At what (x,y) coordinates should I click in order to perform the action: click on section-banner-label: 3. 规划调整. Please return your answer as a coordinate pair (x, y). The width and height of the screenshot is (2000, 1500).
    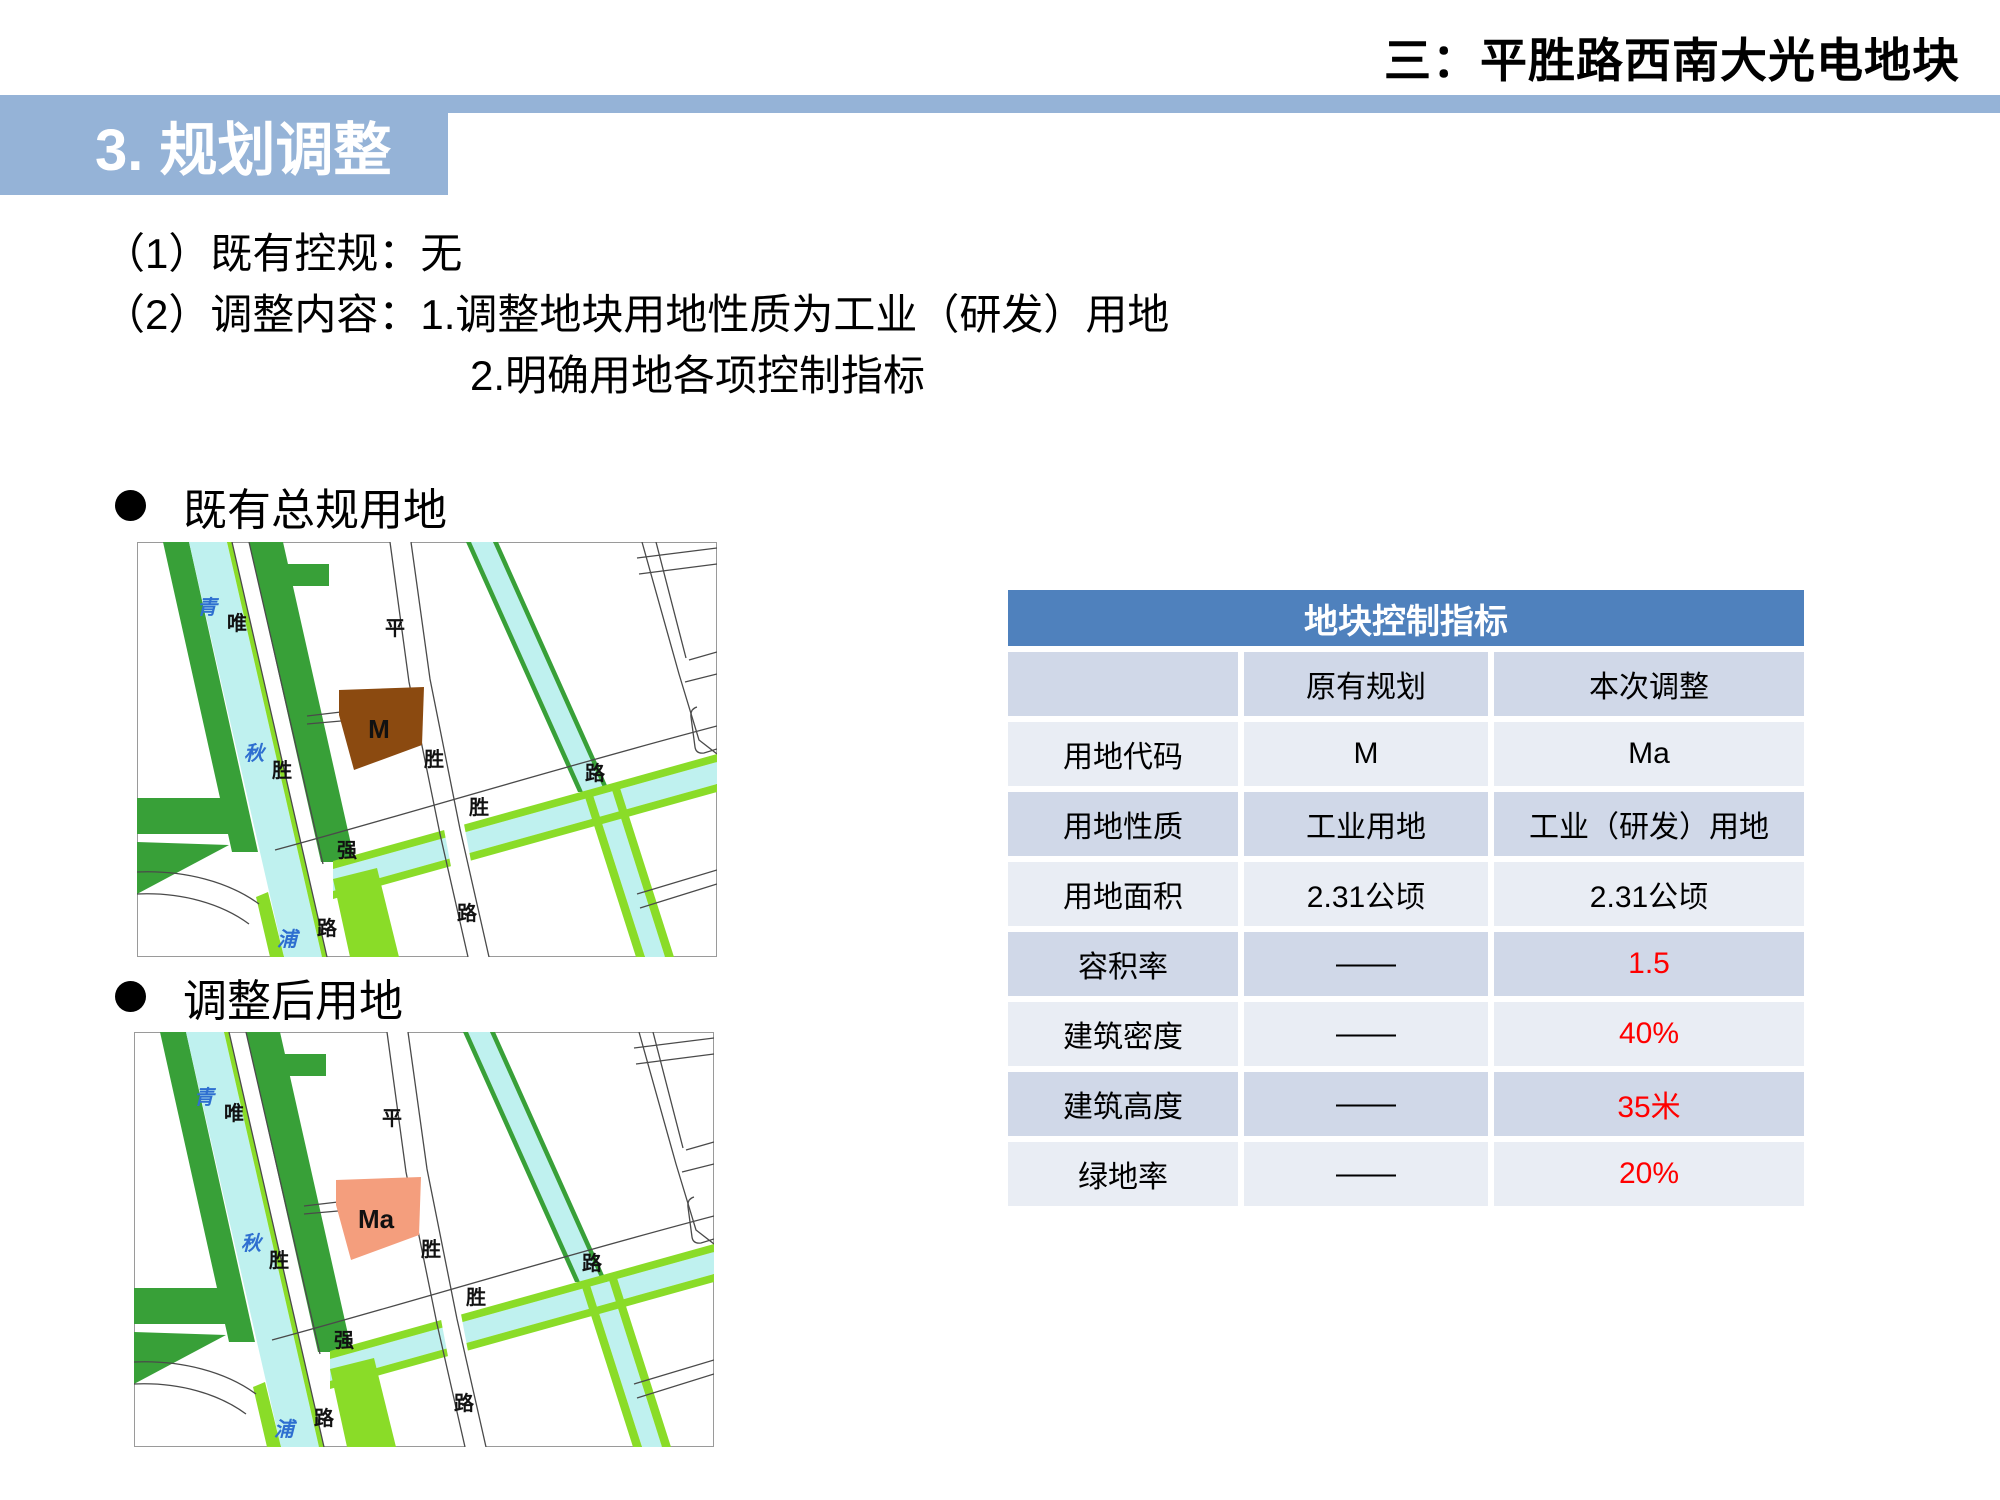
    Looking at the image, I should click on (243, 150).